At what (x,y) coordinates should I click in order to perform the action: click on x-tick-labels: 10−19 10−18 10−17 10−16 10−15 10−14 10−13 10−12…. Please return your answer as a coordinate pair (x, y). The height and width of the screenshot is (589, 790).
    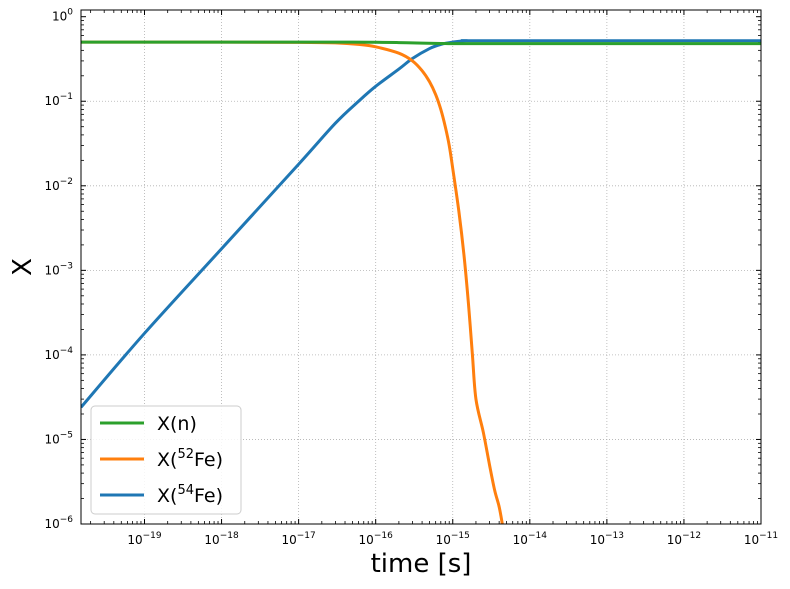
    Looking at the image, I should click on (452, 539).